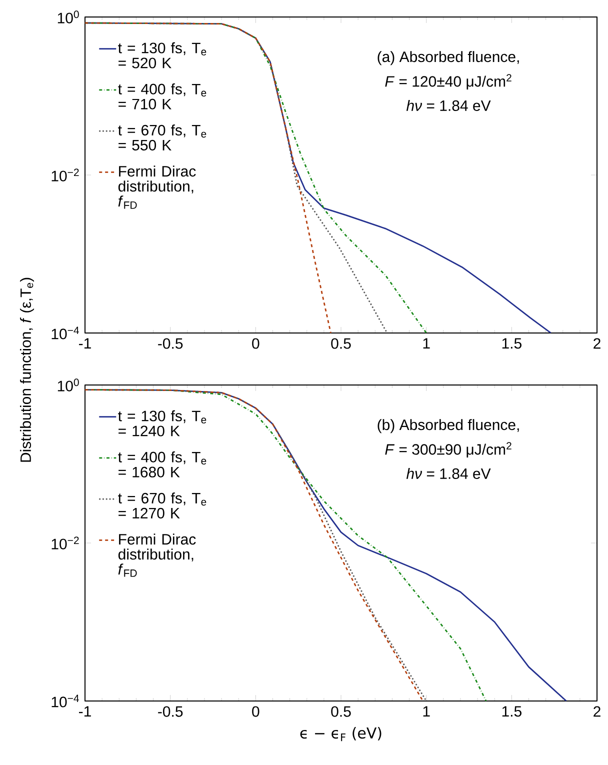 Image resolution: width=608 pixels, height=765 pixels. I want to click on text: t = 400 fs, T$_{e}$ = 1680 K, so click(162, 464).